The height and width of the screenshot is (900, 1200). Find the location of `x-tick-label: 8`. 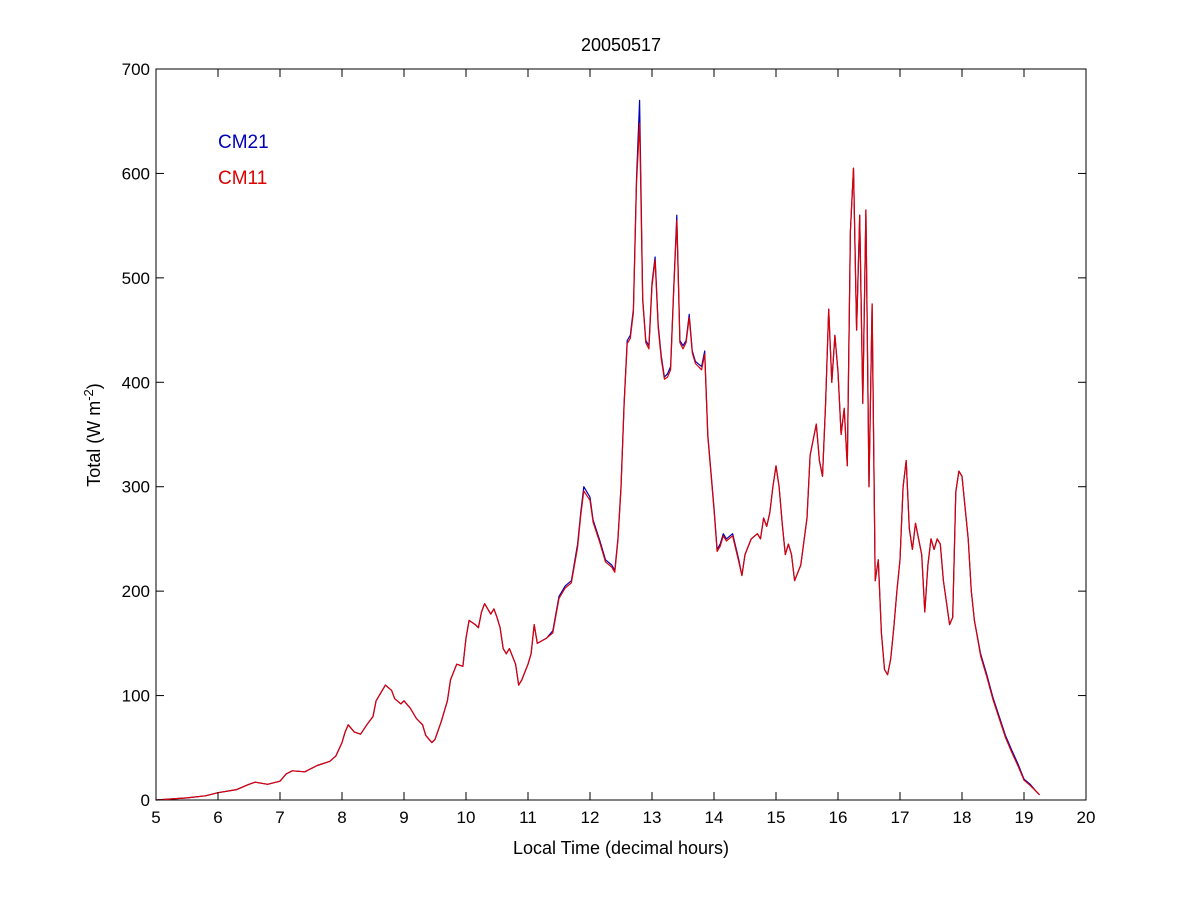

x-tick-label: 8 is located at coordinates (341, 817).